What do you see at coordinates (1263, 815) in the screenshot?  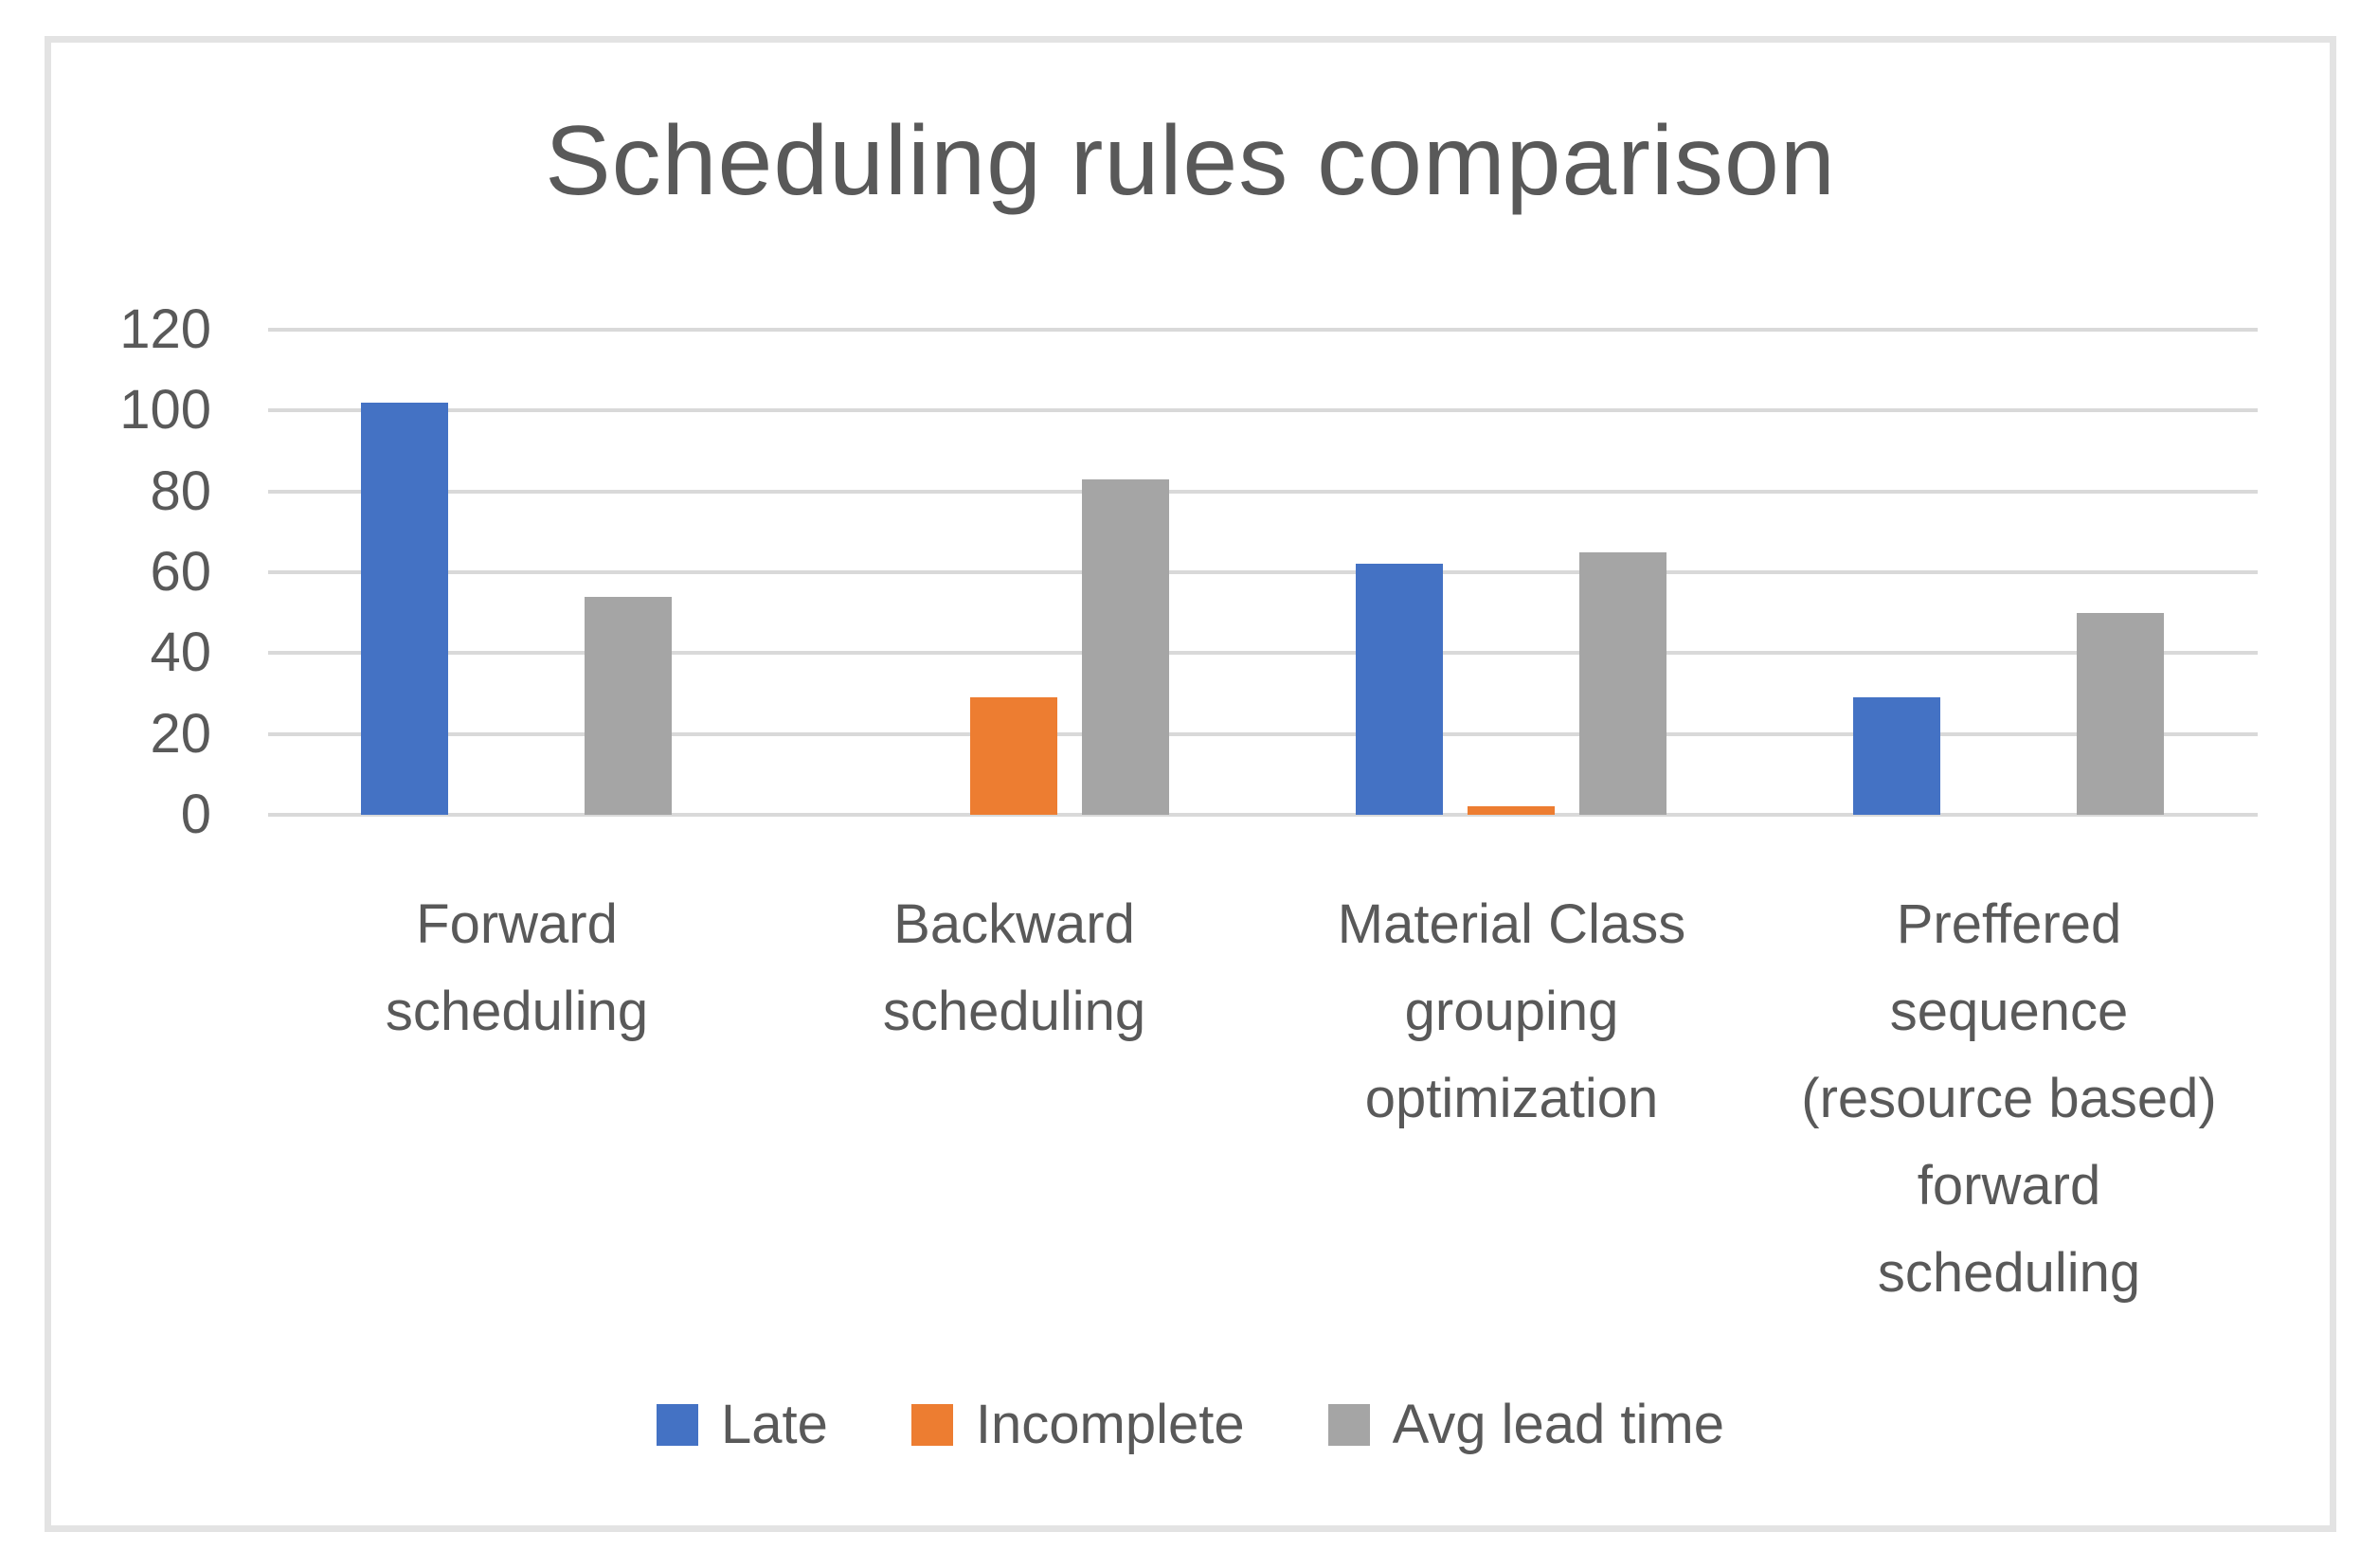 I see `x-axis-line` at bounding box center [1263, 815].